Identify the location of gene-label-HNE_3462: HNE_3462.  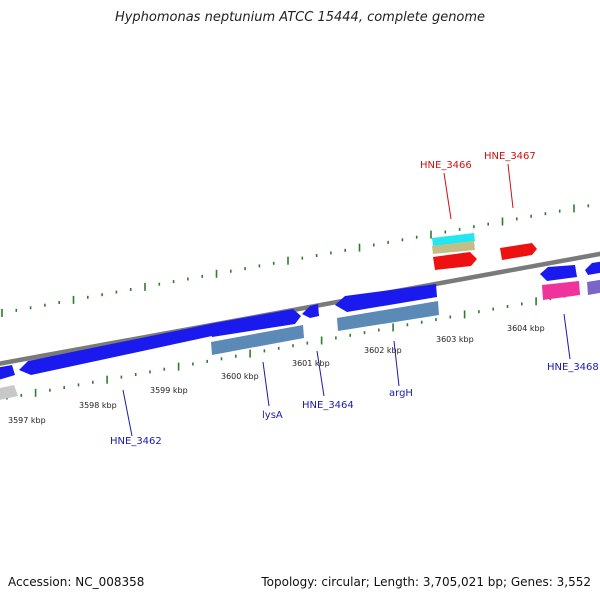
(136, 441).